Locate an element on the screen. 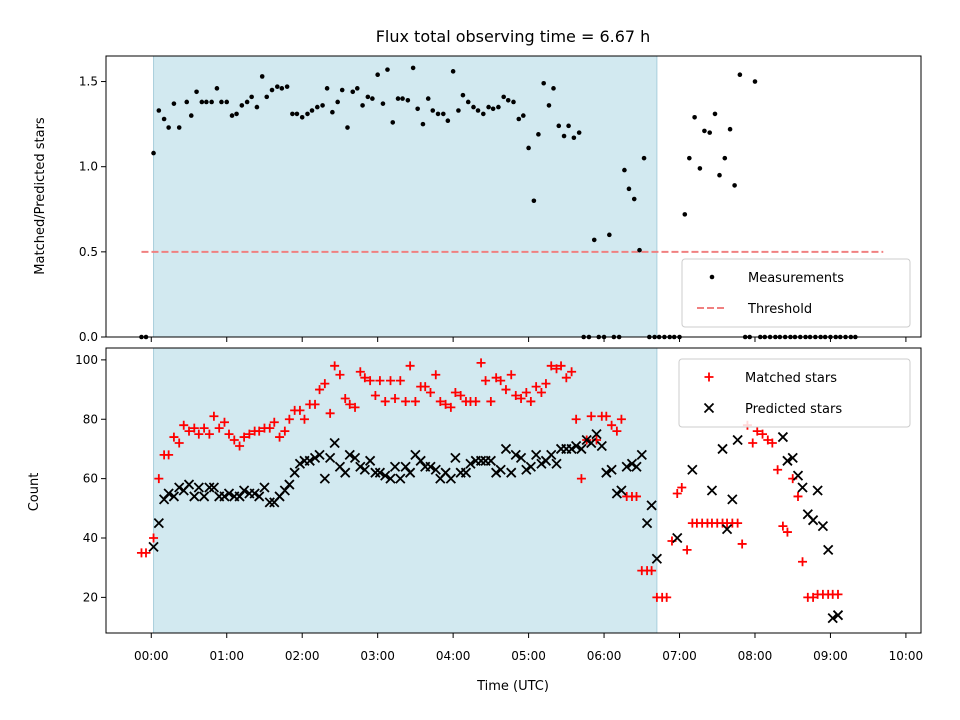 This screenshot has width=960, height=720. x-tick-label: 06:00 is located at coordinates (604, 656).